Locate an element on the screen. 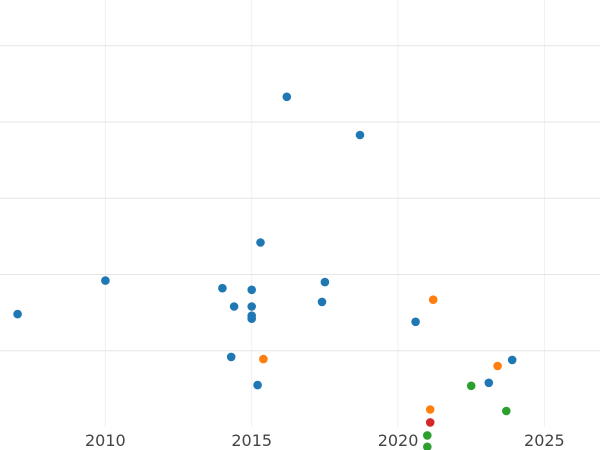  x-tick-label-2010: 2010 is located at coordinates (105, 440).